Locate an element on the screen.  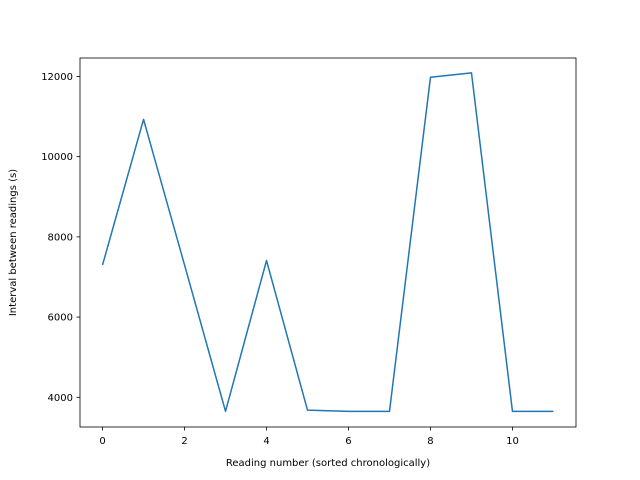
y-tick-label: 8000 is located at coordinates (60, 237).